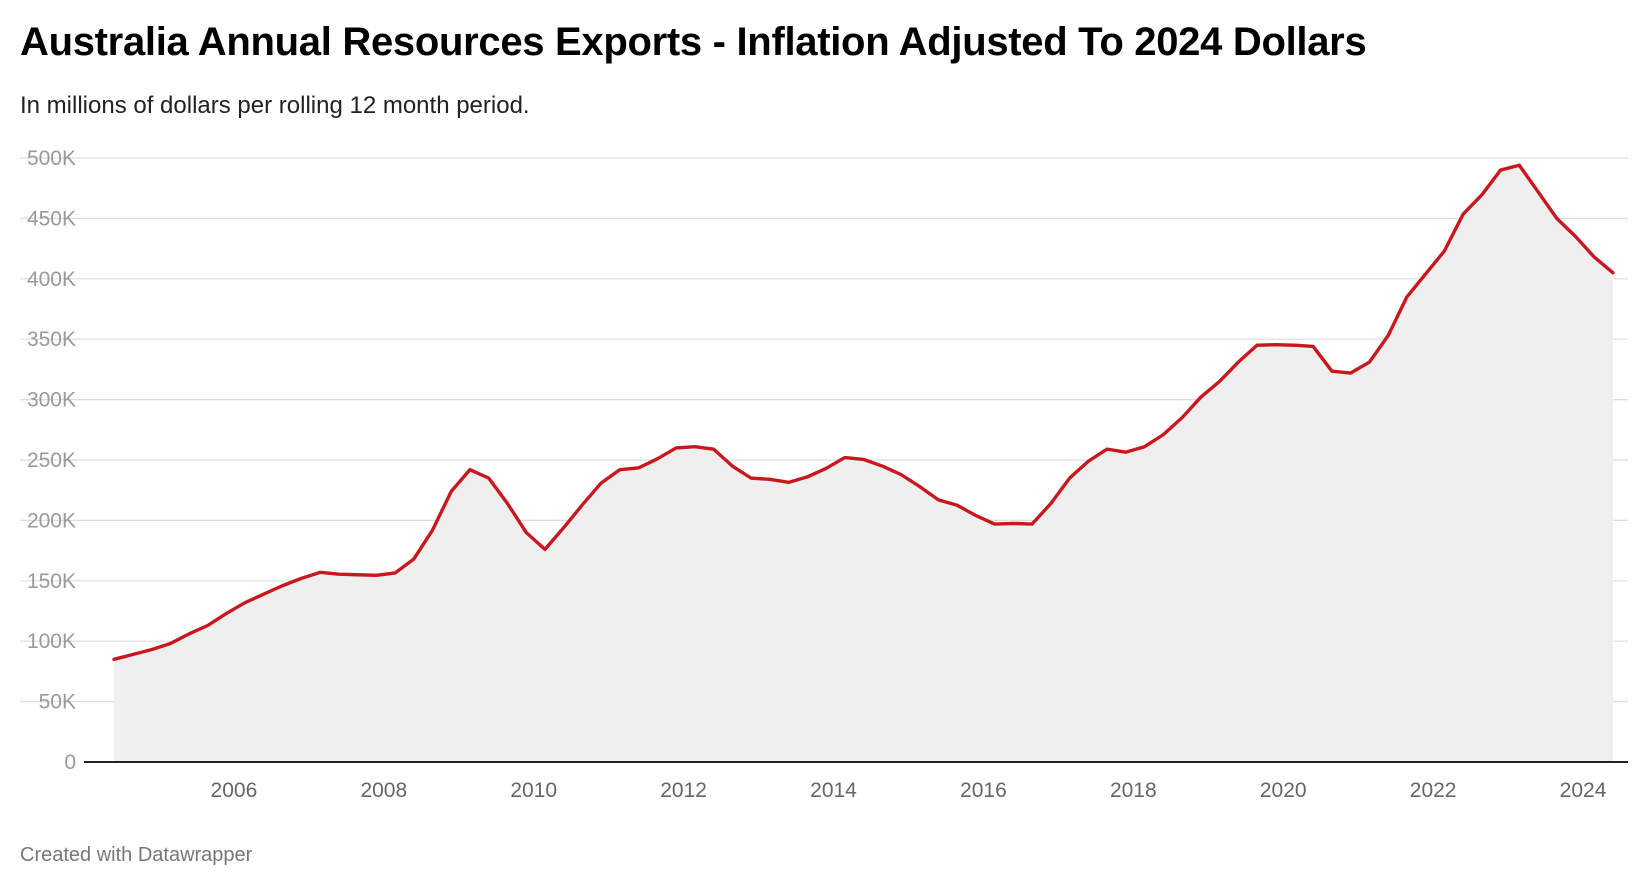 The width and height of the screenshot is (1640, 884). I want to click on y-axis-labels: 0 50K 100K 150K 200K 250K 300K 350K 400K 450K 500K, so click(51, 460).